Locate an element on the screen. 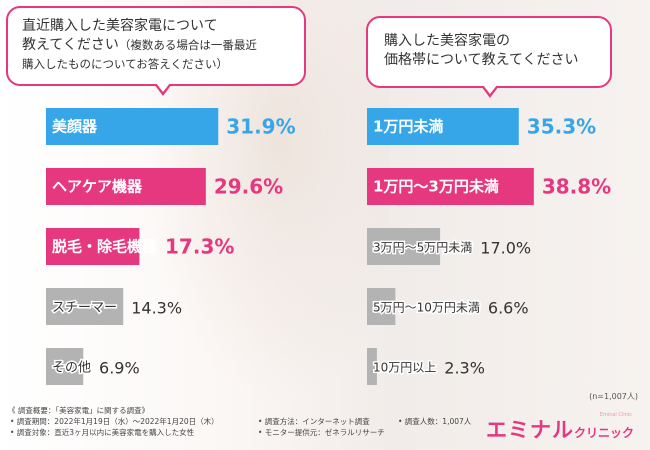  footer-target: • 調査対象：直近3ヶ月以内に美容家電を購入した女性 is located at coordinates (102, 432).